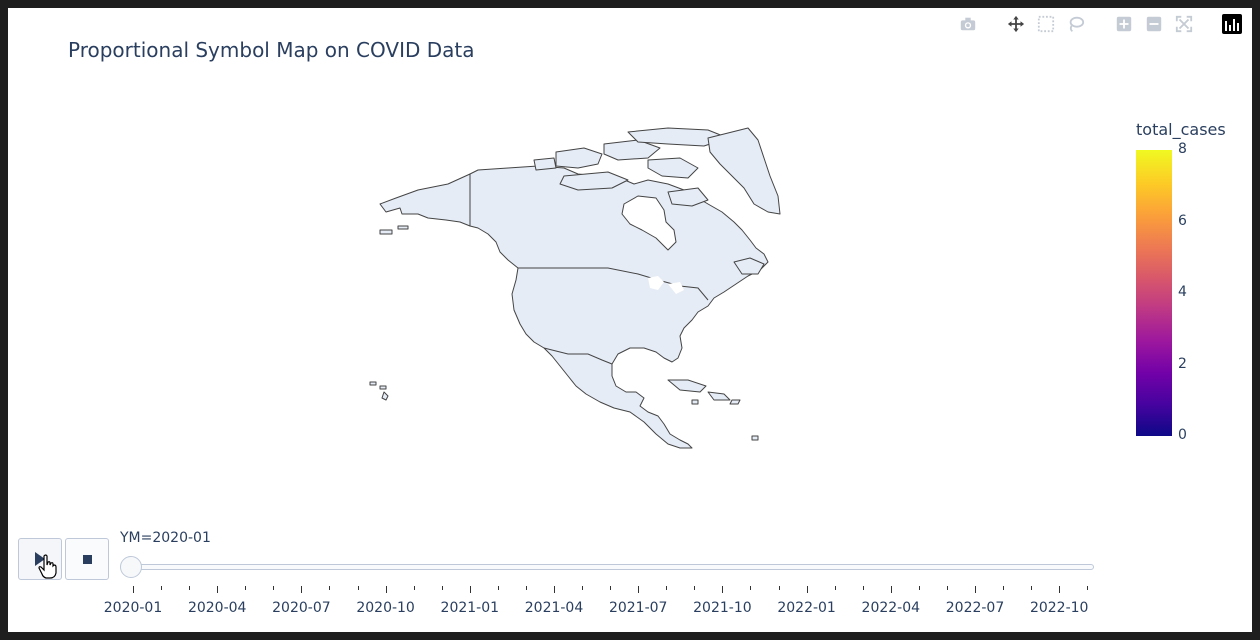  Describe the element at coordinates (40, 559) in the screenshot. I see `play-icon` at that location.